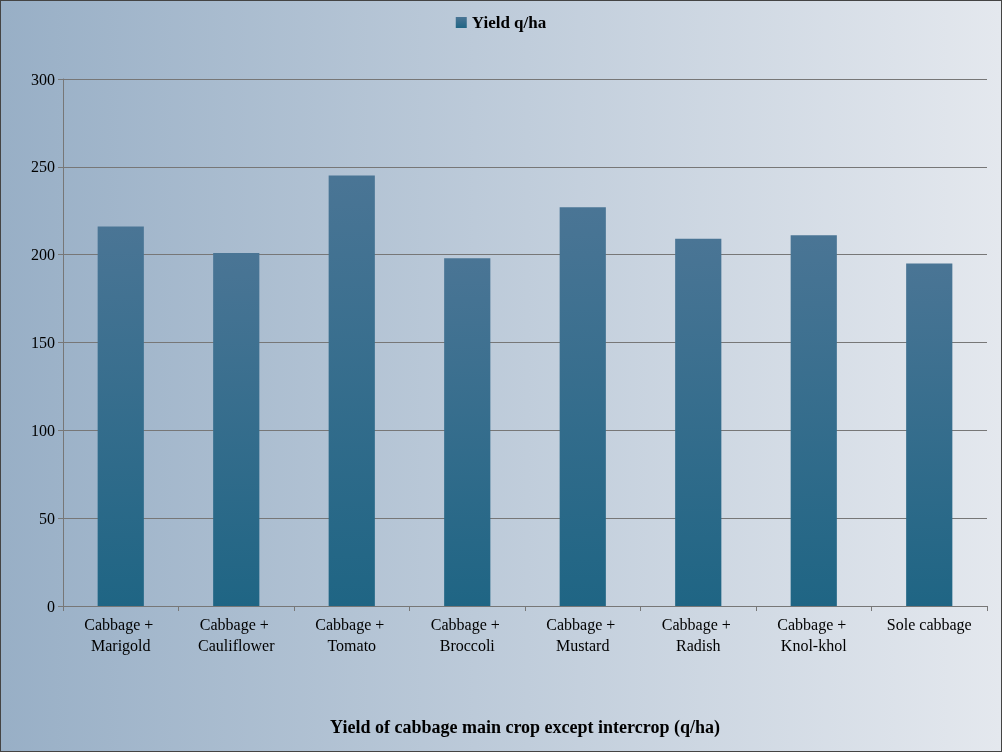 This screenshot has height=752, width=1002. I want to click on x-axis-title: Yield of cabbage main crop except intercrop (q/ha), so click(525, 727).